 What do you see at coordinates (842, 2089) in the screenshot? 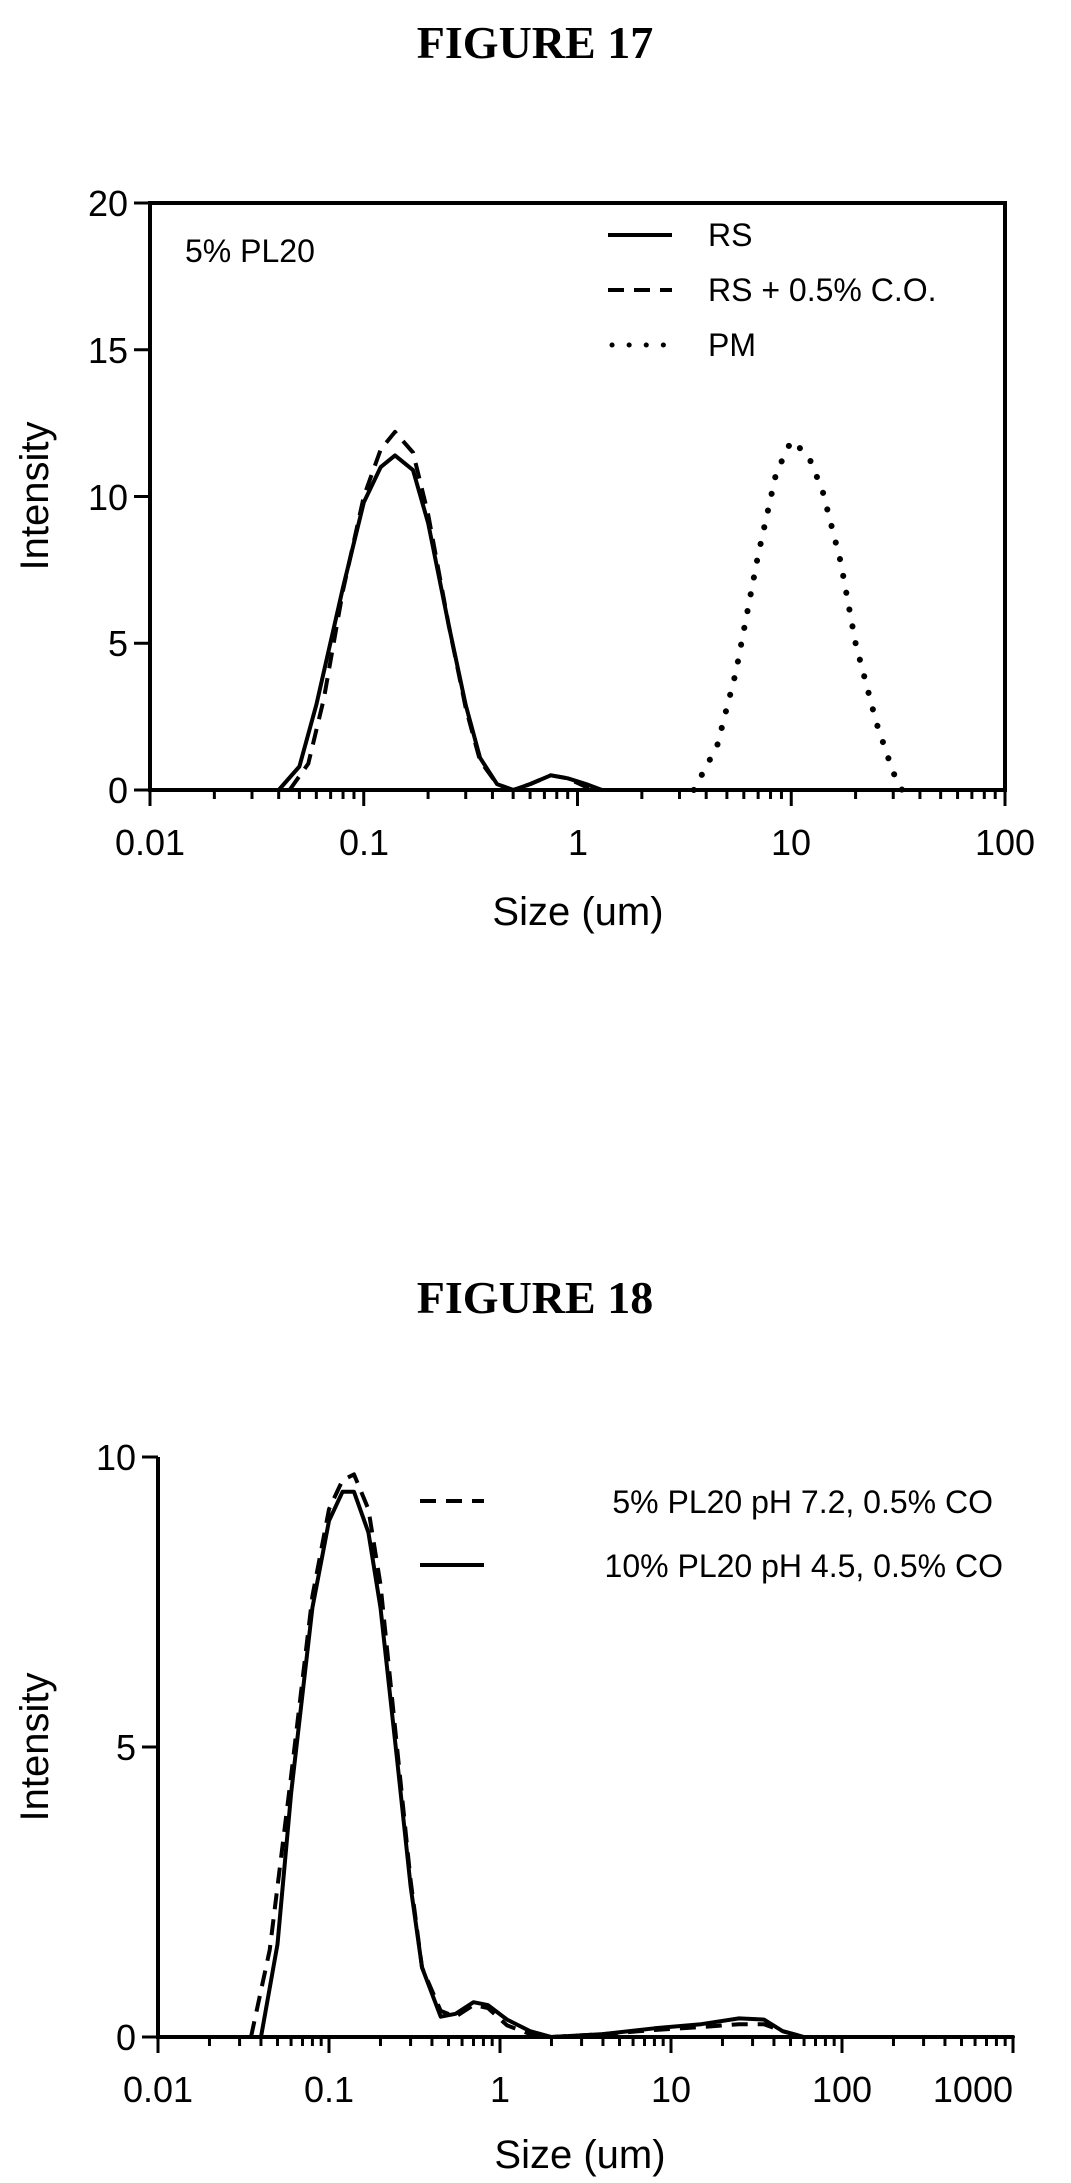
I see `figure-18-x-tick-label: 100` at bounding box center [842, 2089].